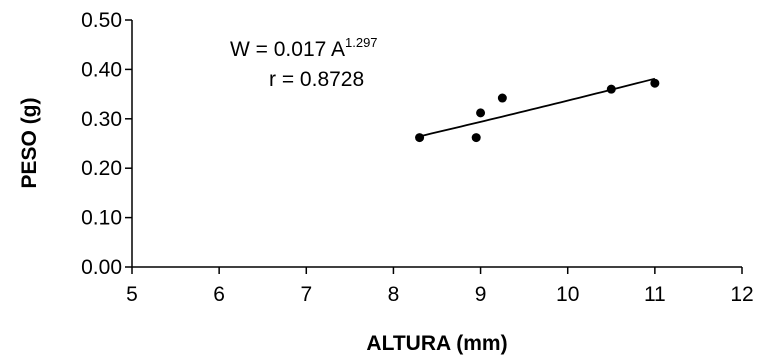 This screenshot has height=358, width=760. Describe the element at coordinates (361, 42) in the screenshot. I see `equation-exponent: 1.297` at that location.